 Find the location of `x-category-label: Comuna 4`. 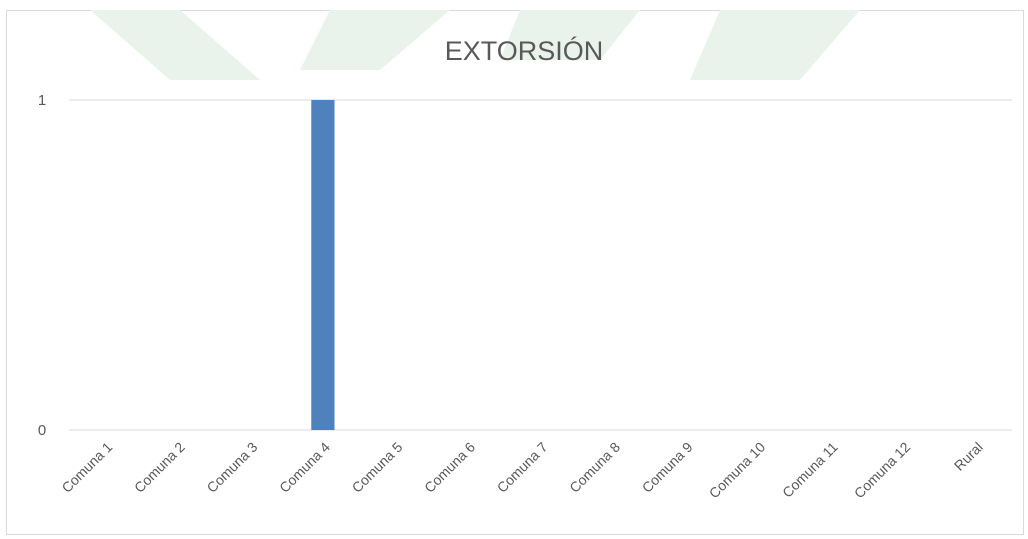

x-category-label: Comuna 4 is located at coordinates (304, 467).